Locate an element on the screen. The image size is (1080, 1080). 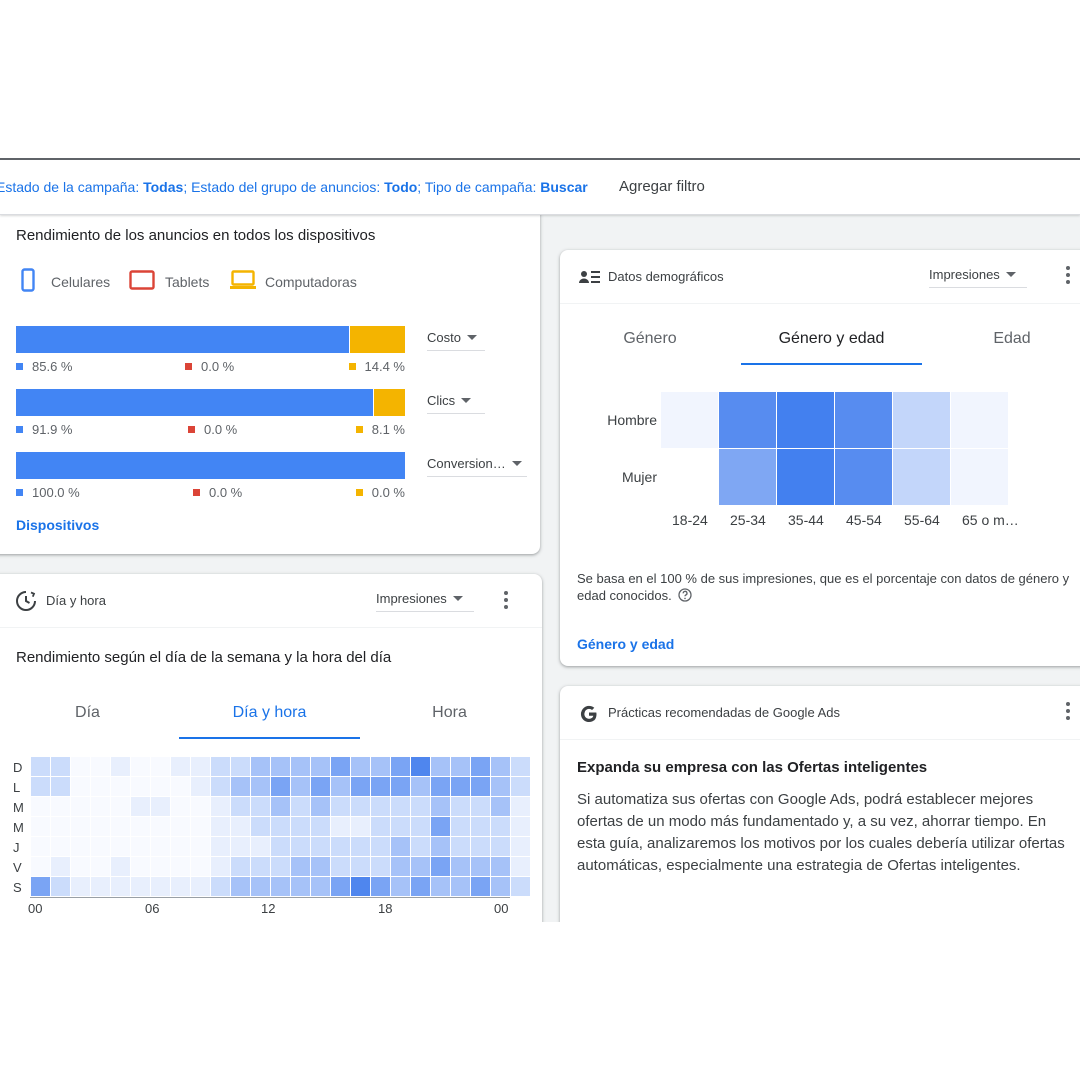
metric-dropdown: Costo is located at coordinates (456, 340).